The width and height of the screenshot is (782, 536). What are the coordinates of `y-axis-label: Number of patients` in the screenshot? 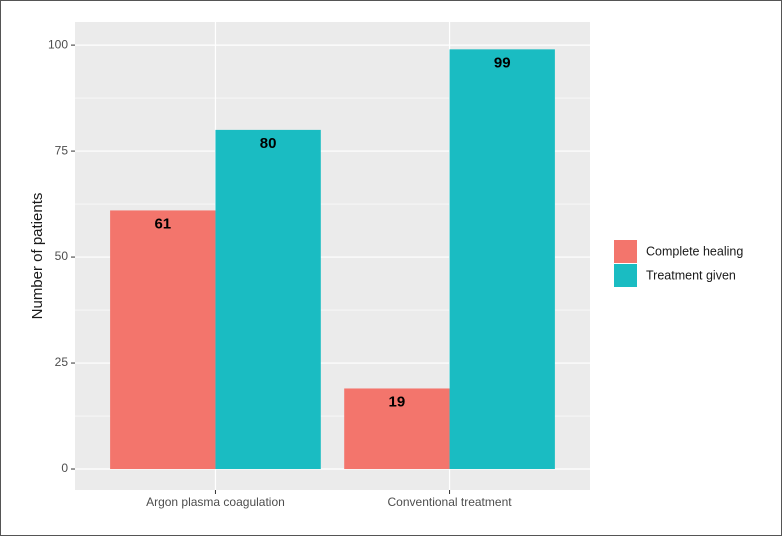 It's located at (37, 256).